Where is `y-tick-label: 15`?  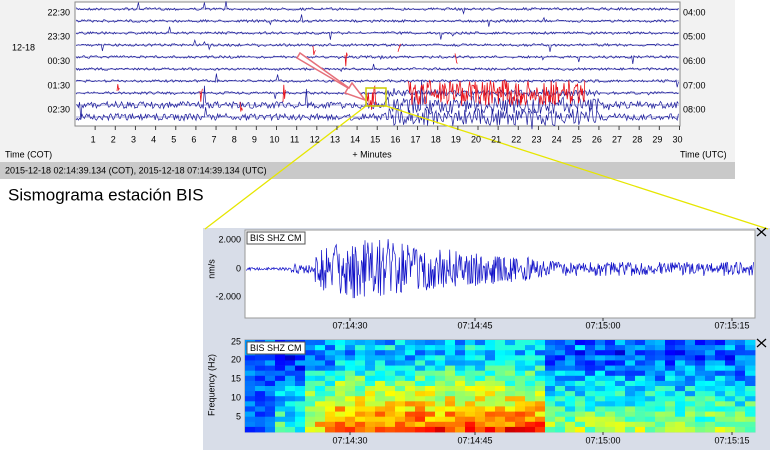
y-tick-label: 15 is located at coordinates (236, 378).